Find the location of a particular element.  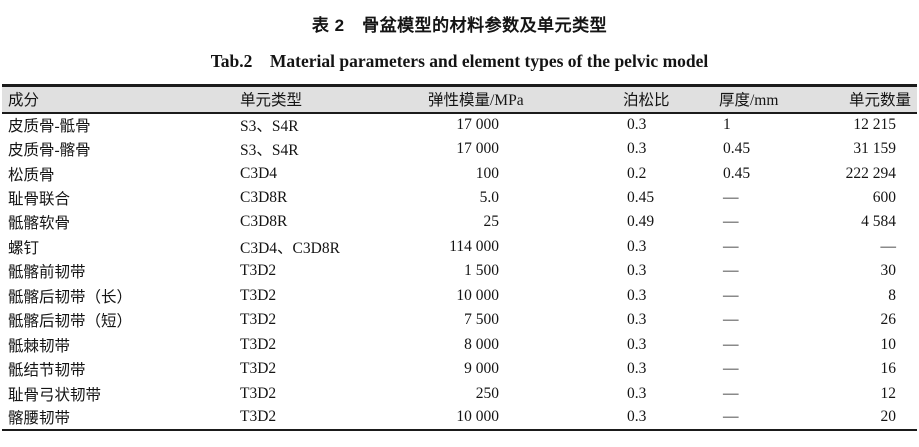

table-cell: 222 294 is located at coordinates (870, 173).